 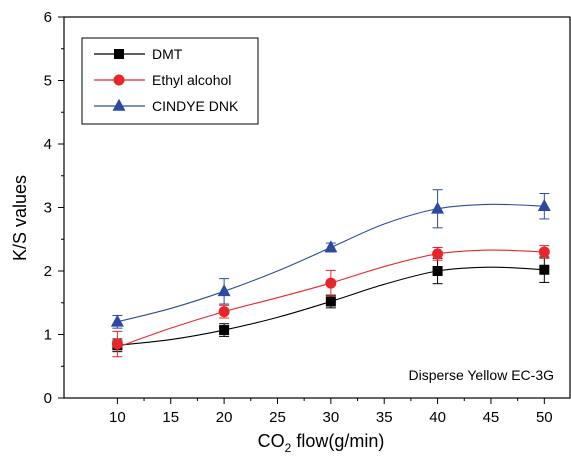 I want to click on y-axis-label: K/S values, so click(x=20, y=218).